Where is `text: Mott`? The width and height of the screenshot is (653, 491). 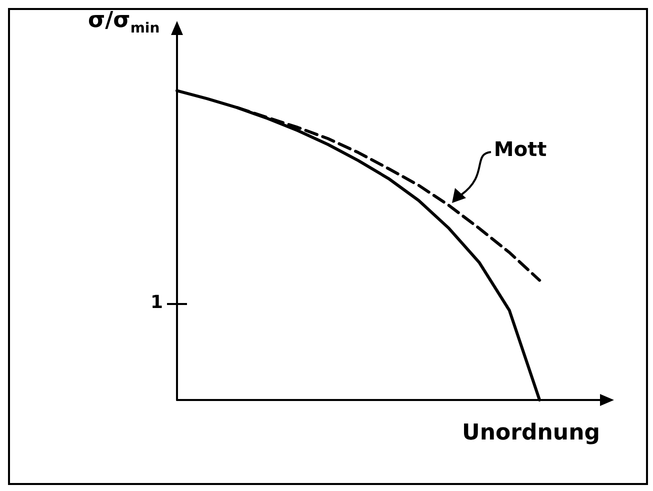 text: Mott is located at coordinates (520, 149).